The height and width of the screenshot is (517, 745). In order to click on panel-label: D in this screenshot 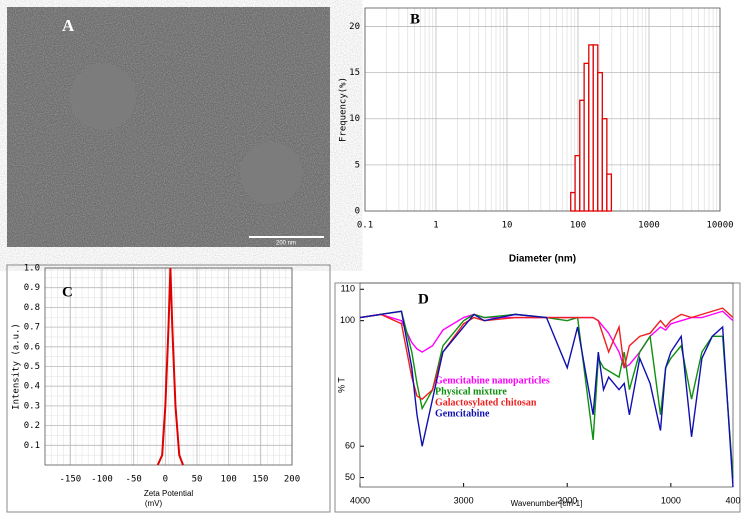, I will do `click(423, 299)`.